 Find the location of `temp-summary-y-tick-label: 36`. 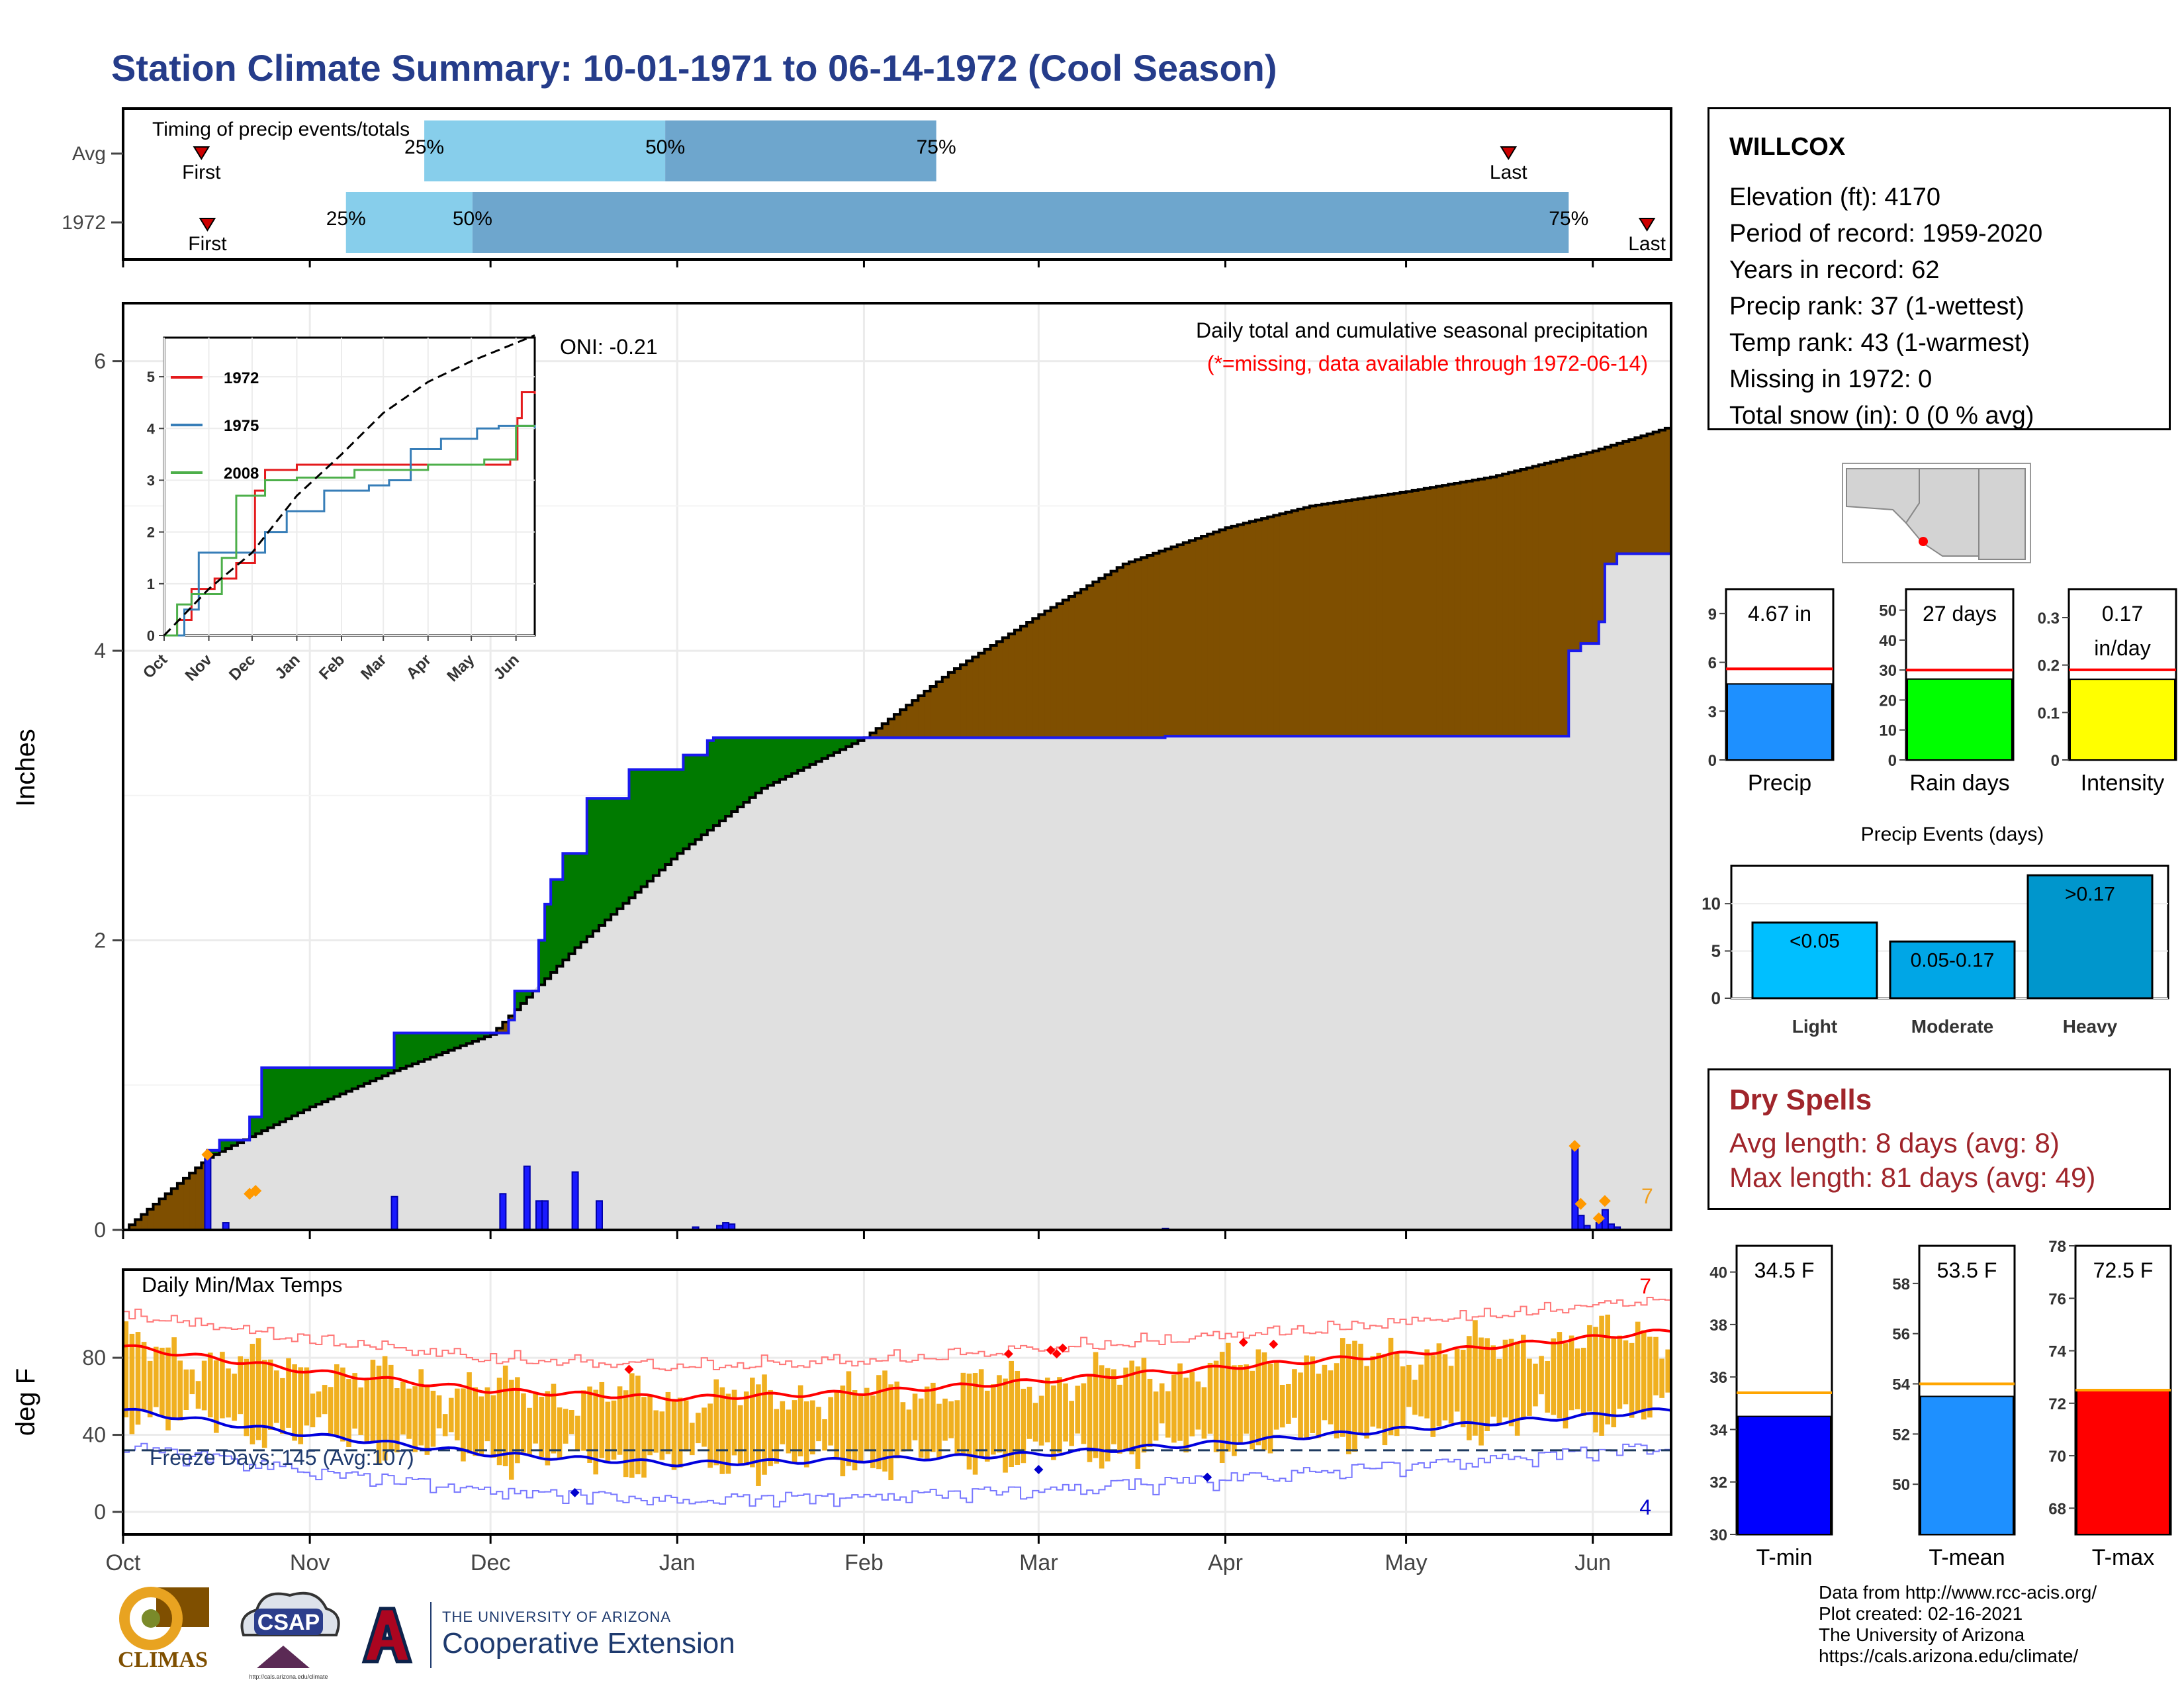

temp-summary-y-tick-label: 36 is located at coordinates (1718, 1378).